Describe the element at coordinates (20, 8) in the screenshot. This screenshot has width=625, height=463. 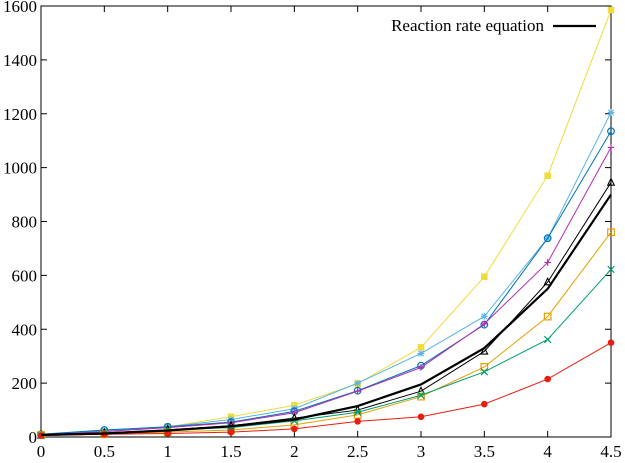
I see `y-tick-label: 1600` at that location.